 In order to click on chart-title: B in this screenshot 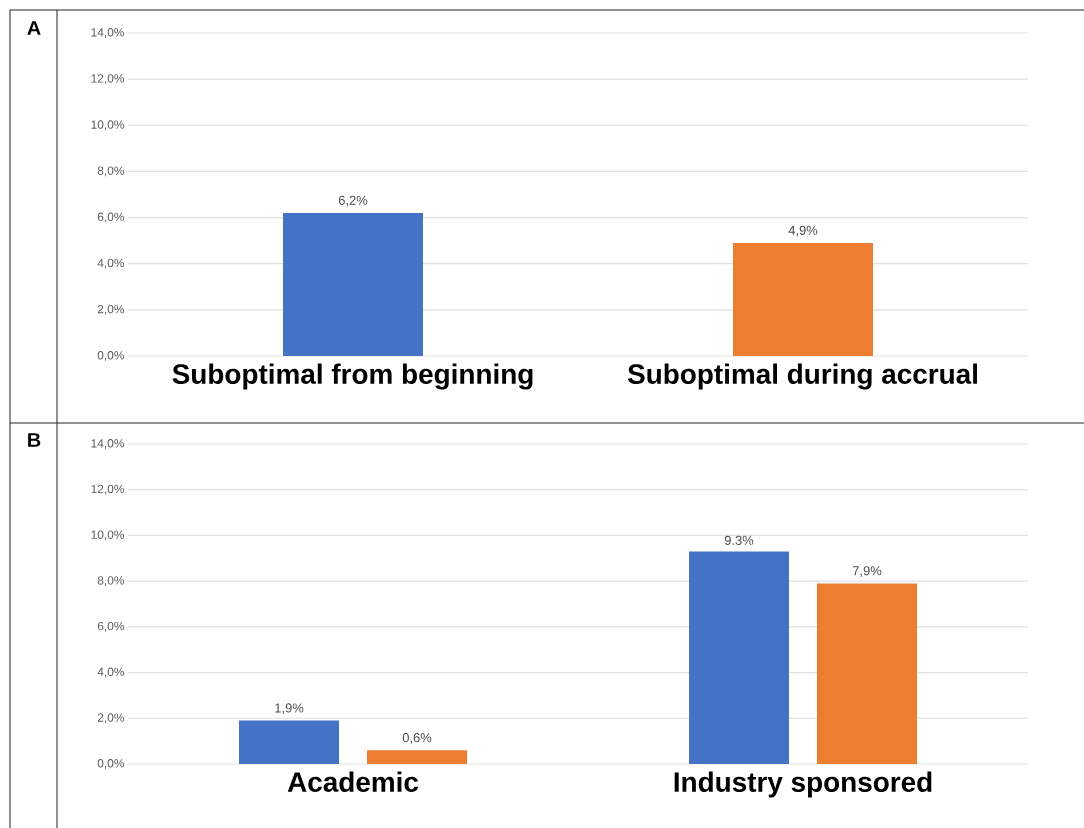, I will do `click(34, 440)`.